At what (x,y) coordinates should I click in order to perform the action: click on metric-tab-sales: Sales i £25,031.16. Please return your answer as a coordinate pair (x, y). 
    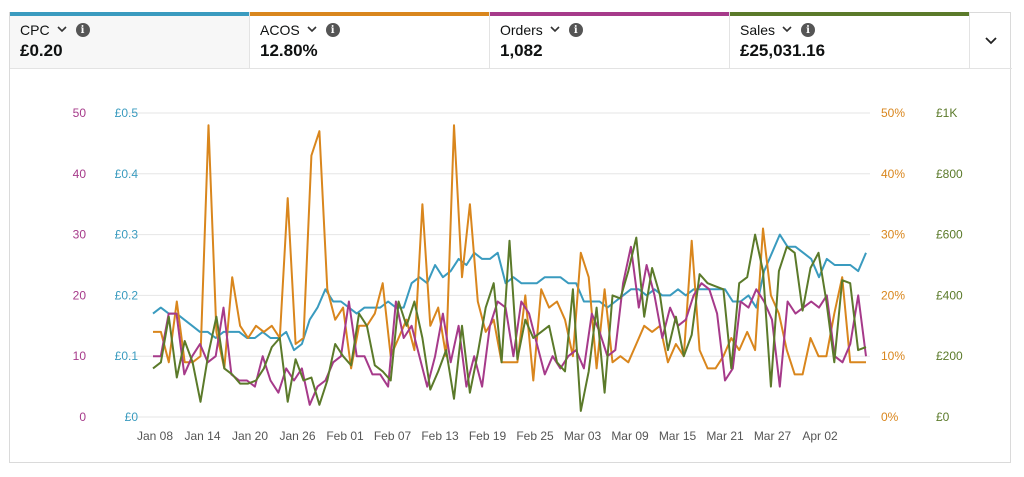
    Looking at the image, I should click on (850, 40).